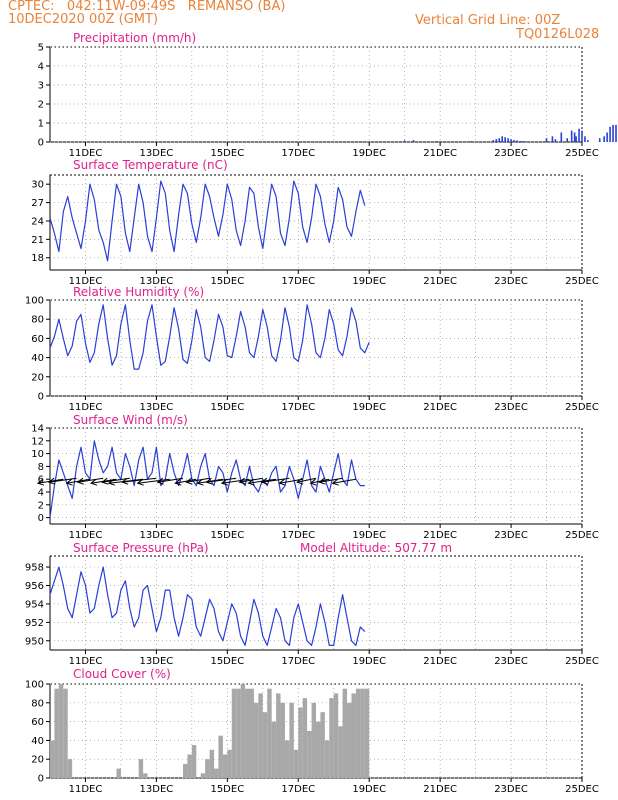 Image resolution: width=618 pixels, height=800 pixels. Describe the element at coordinates (37, 760) in the screenshot. I see `y-tick-label: 20` at that location.